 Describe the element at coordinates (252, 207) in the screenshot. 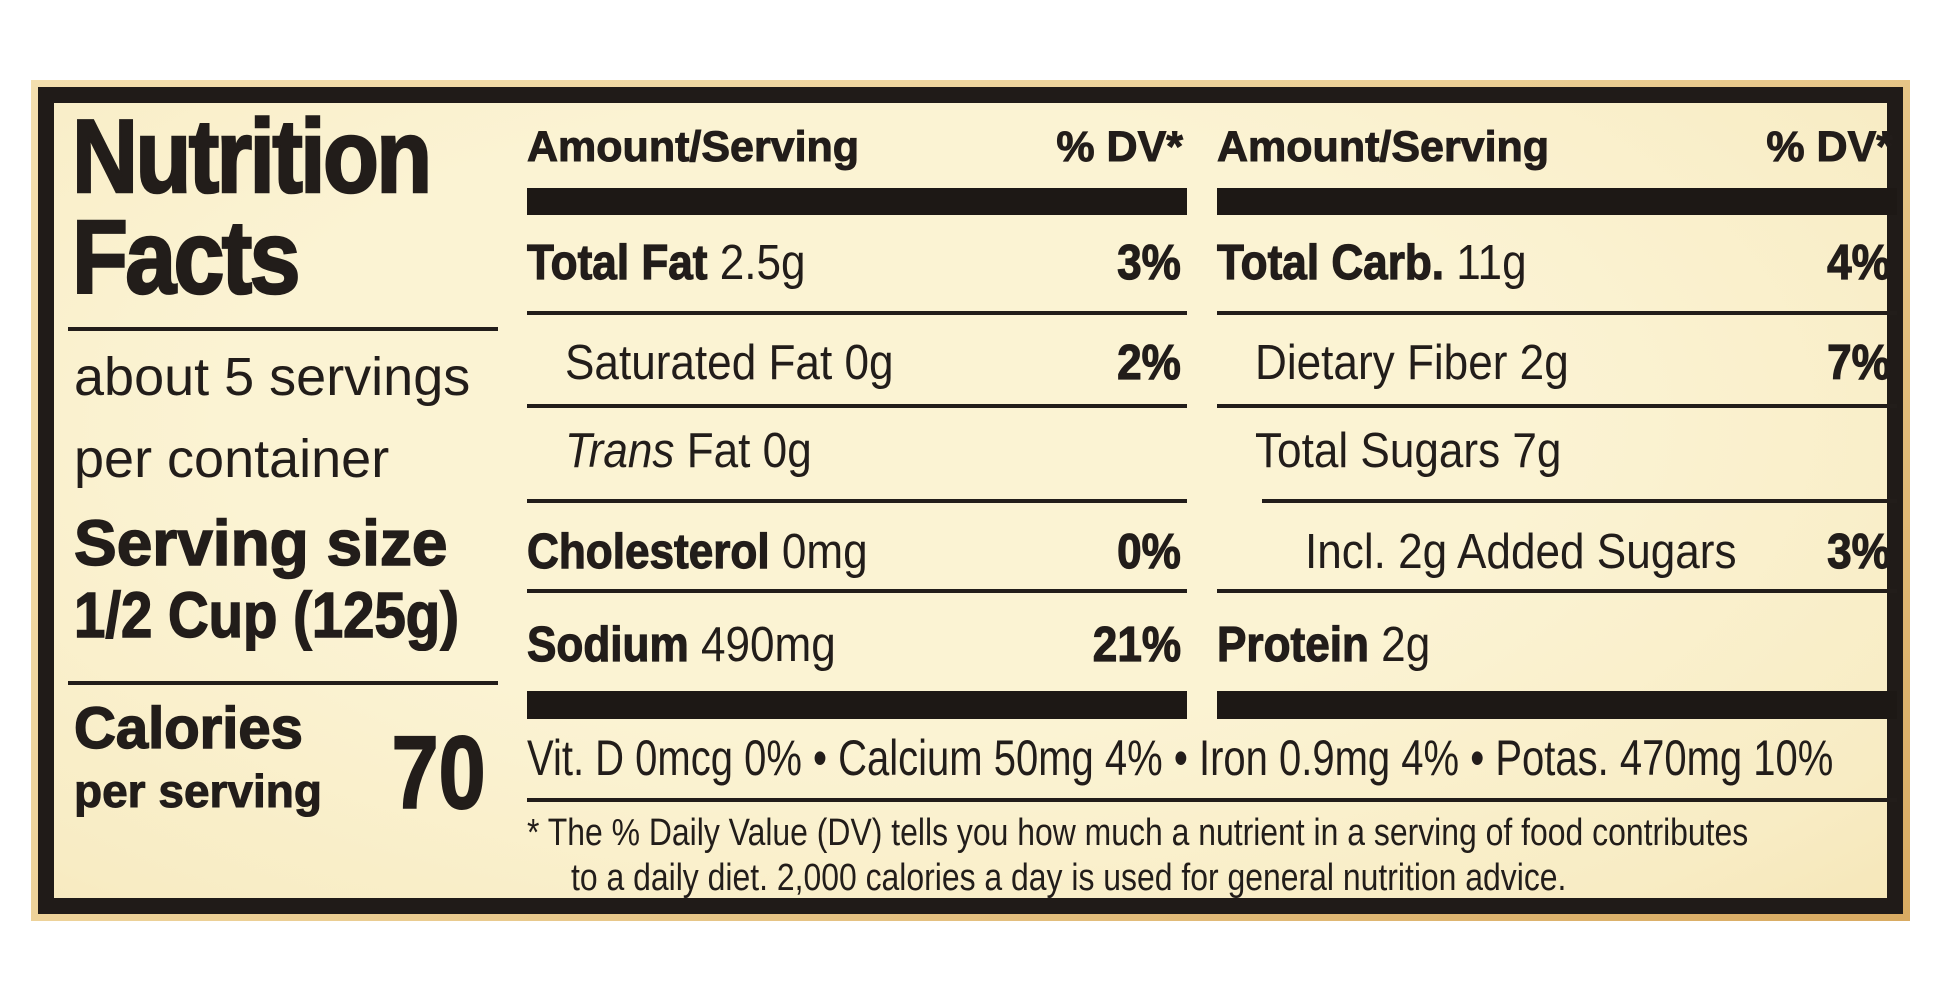

I see `label-title: Nutrition Facts` at that location.